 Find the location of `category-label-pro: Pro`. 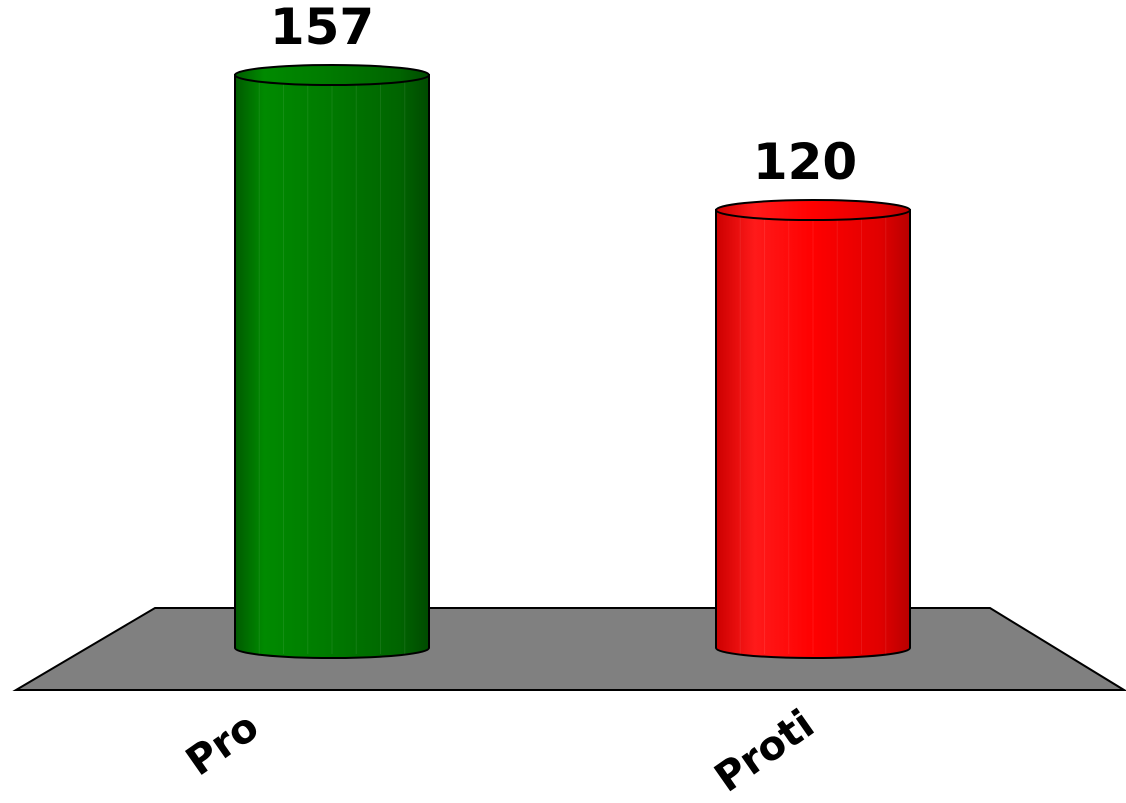

category-label-pro: Pro is located at coordinates (222, 745).